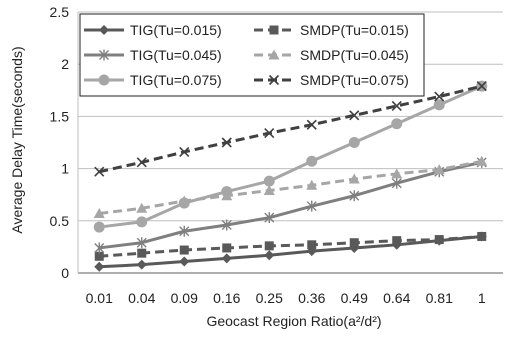  Describe the element at coordinates (439, 298) in the screenshot. I see `x-tick-label: 0.81` at that location.